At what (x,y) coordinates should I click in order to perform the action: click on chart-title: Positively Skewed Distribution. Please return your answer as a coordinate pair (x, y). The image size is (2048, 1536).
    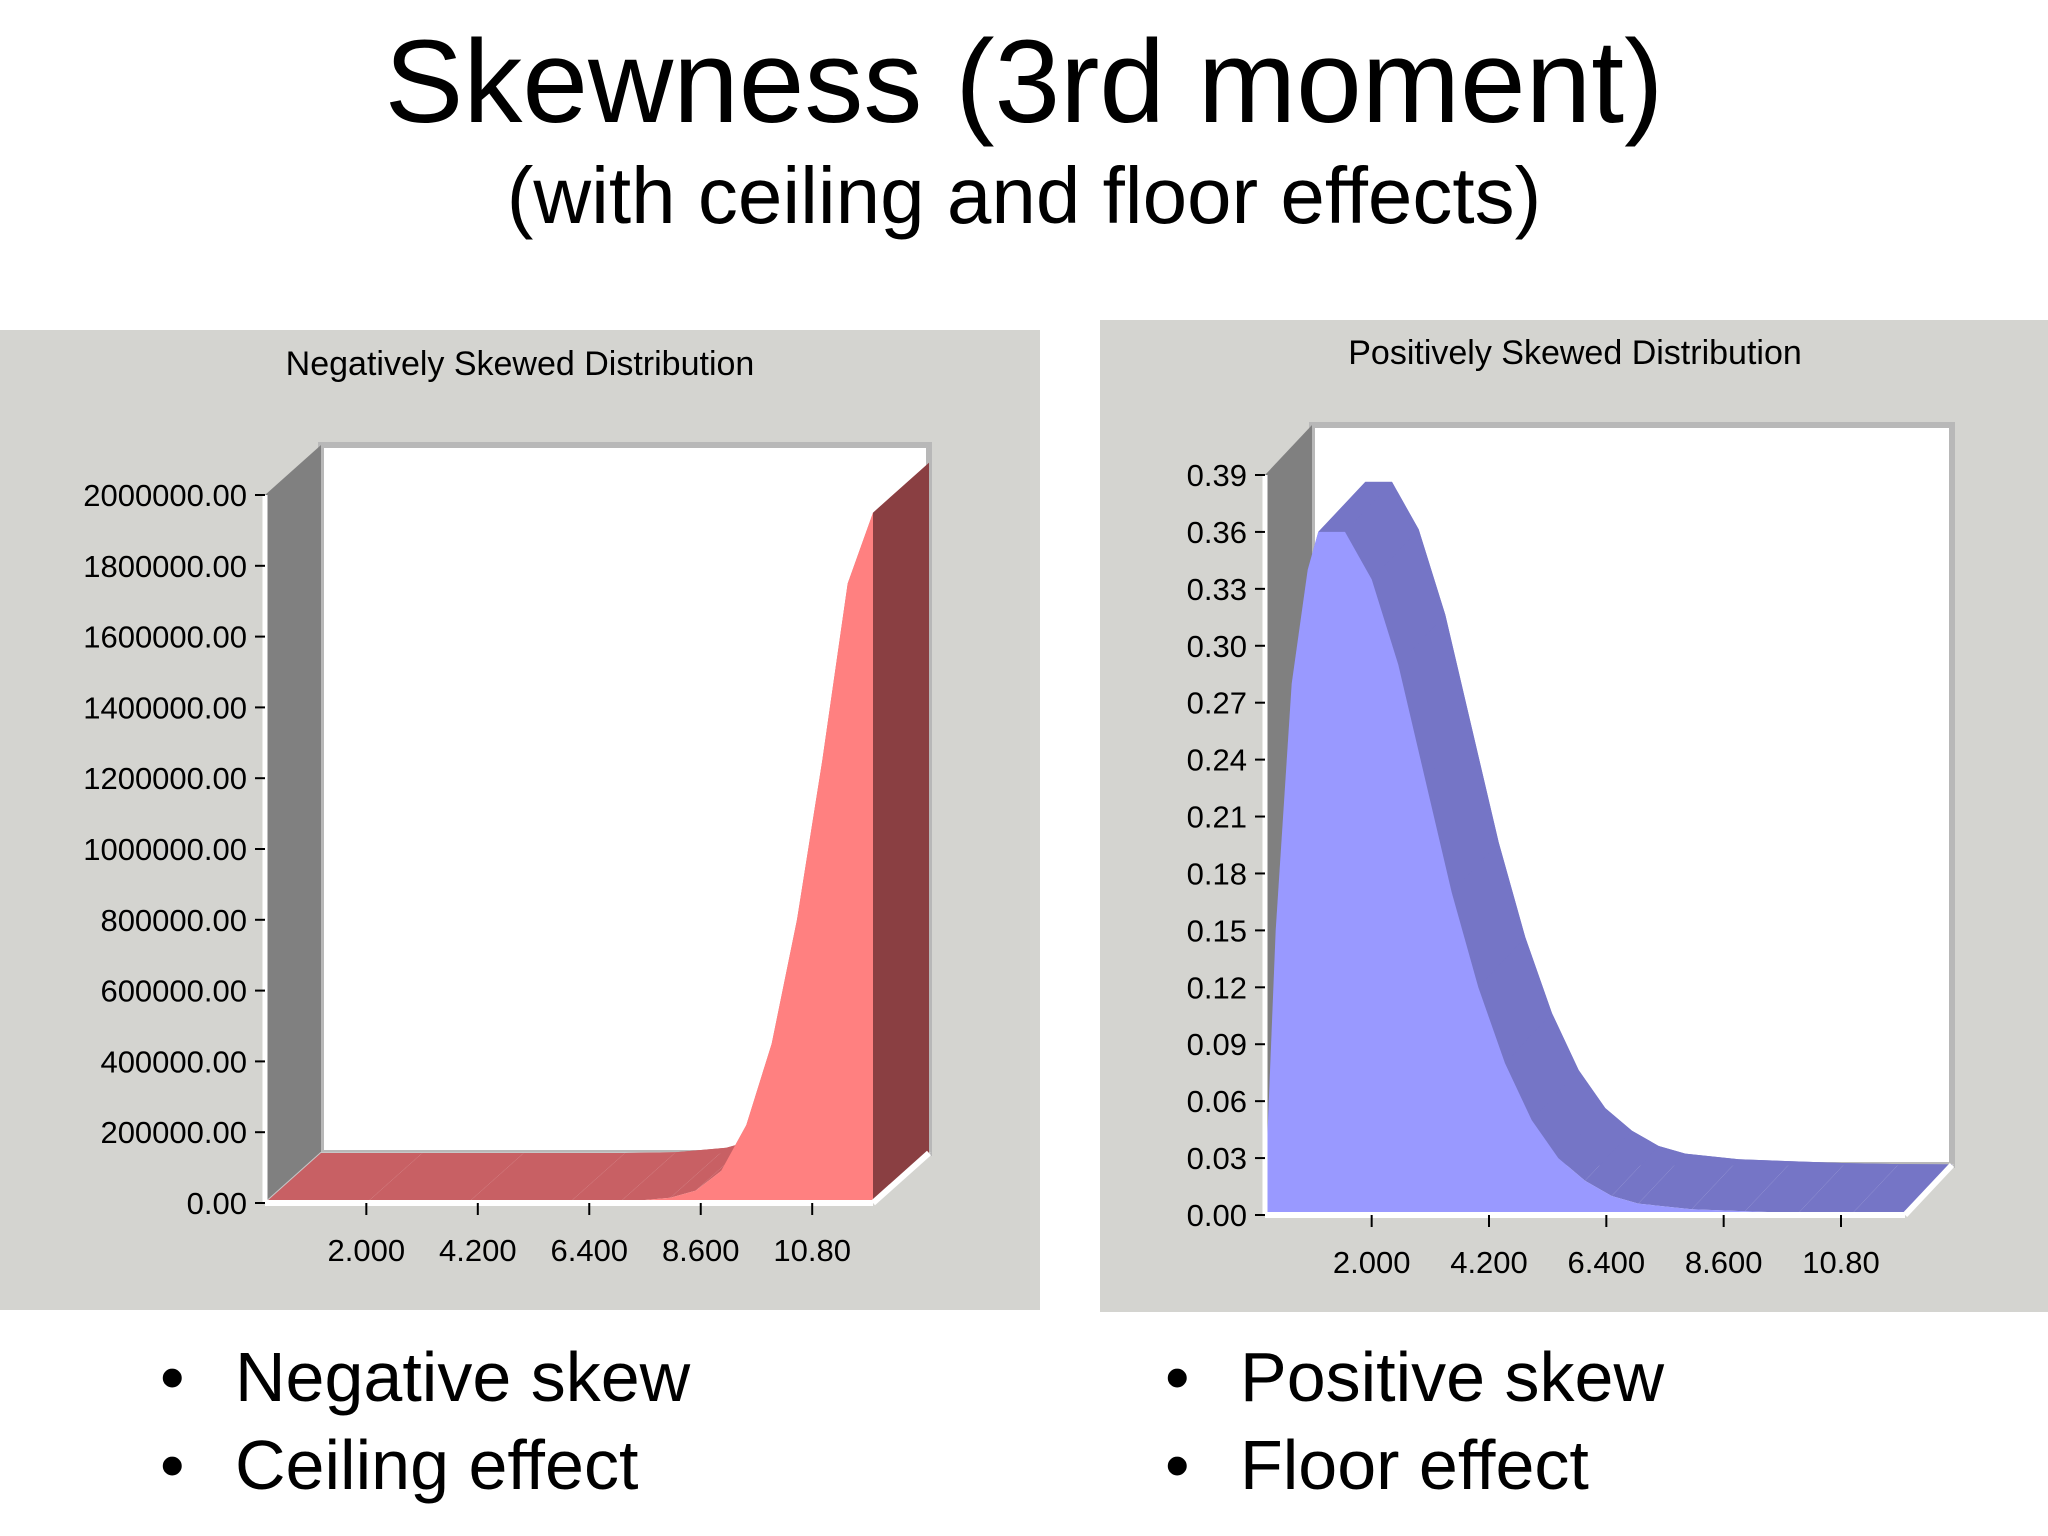
    Looking at the image, I should click on (1575, 353).